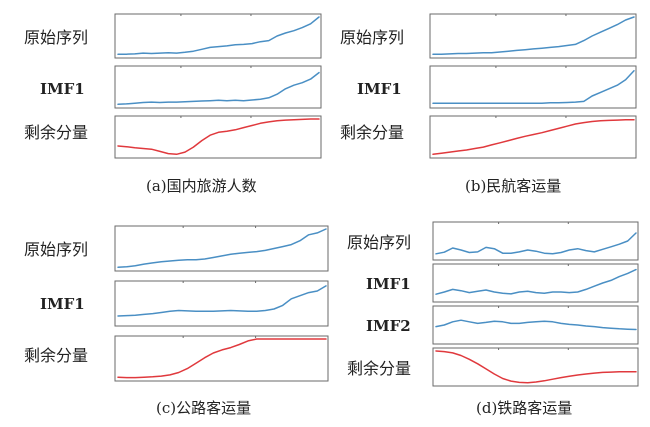 The width and height of the screenshot is (650, 427). I want to click on row-label-c-1: 原始序列, so click(56, 249).